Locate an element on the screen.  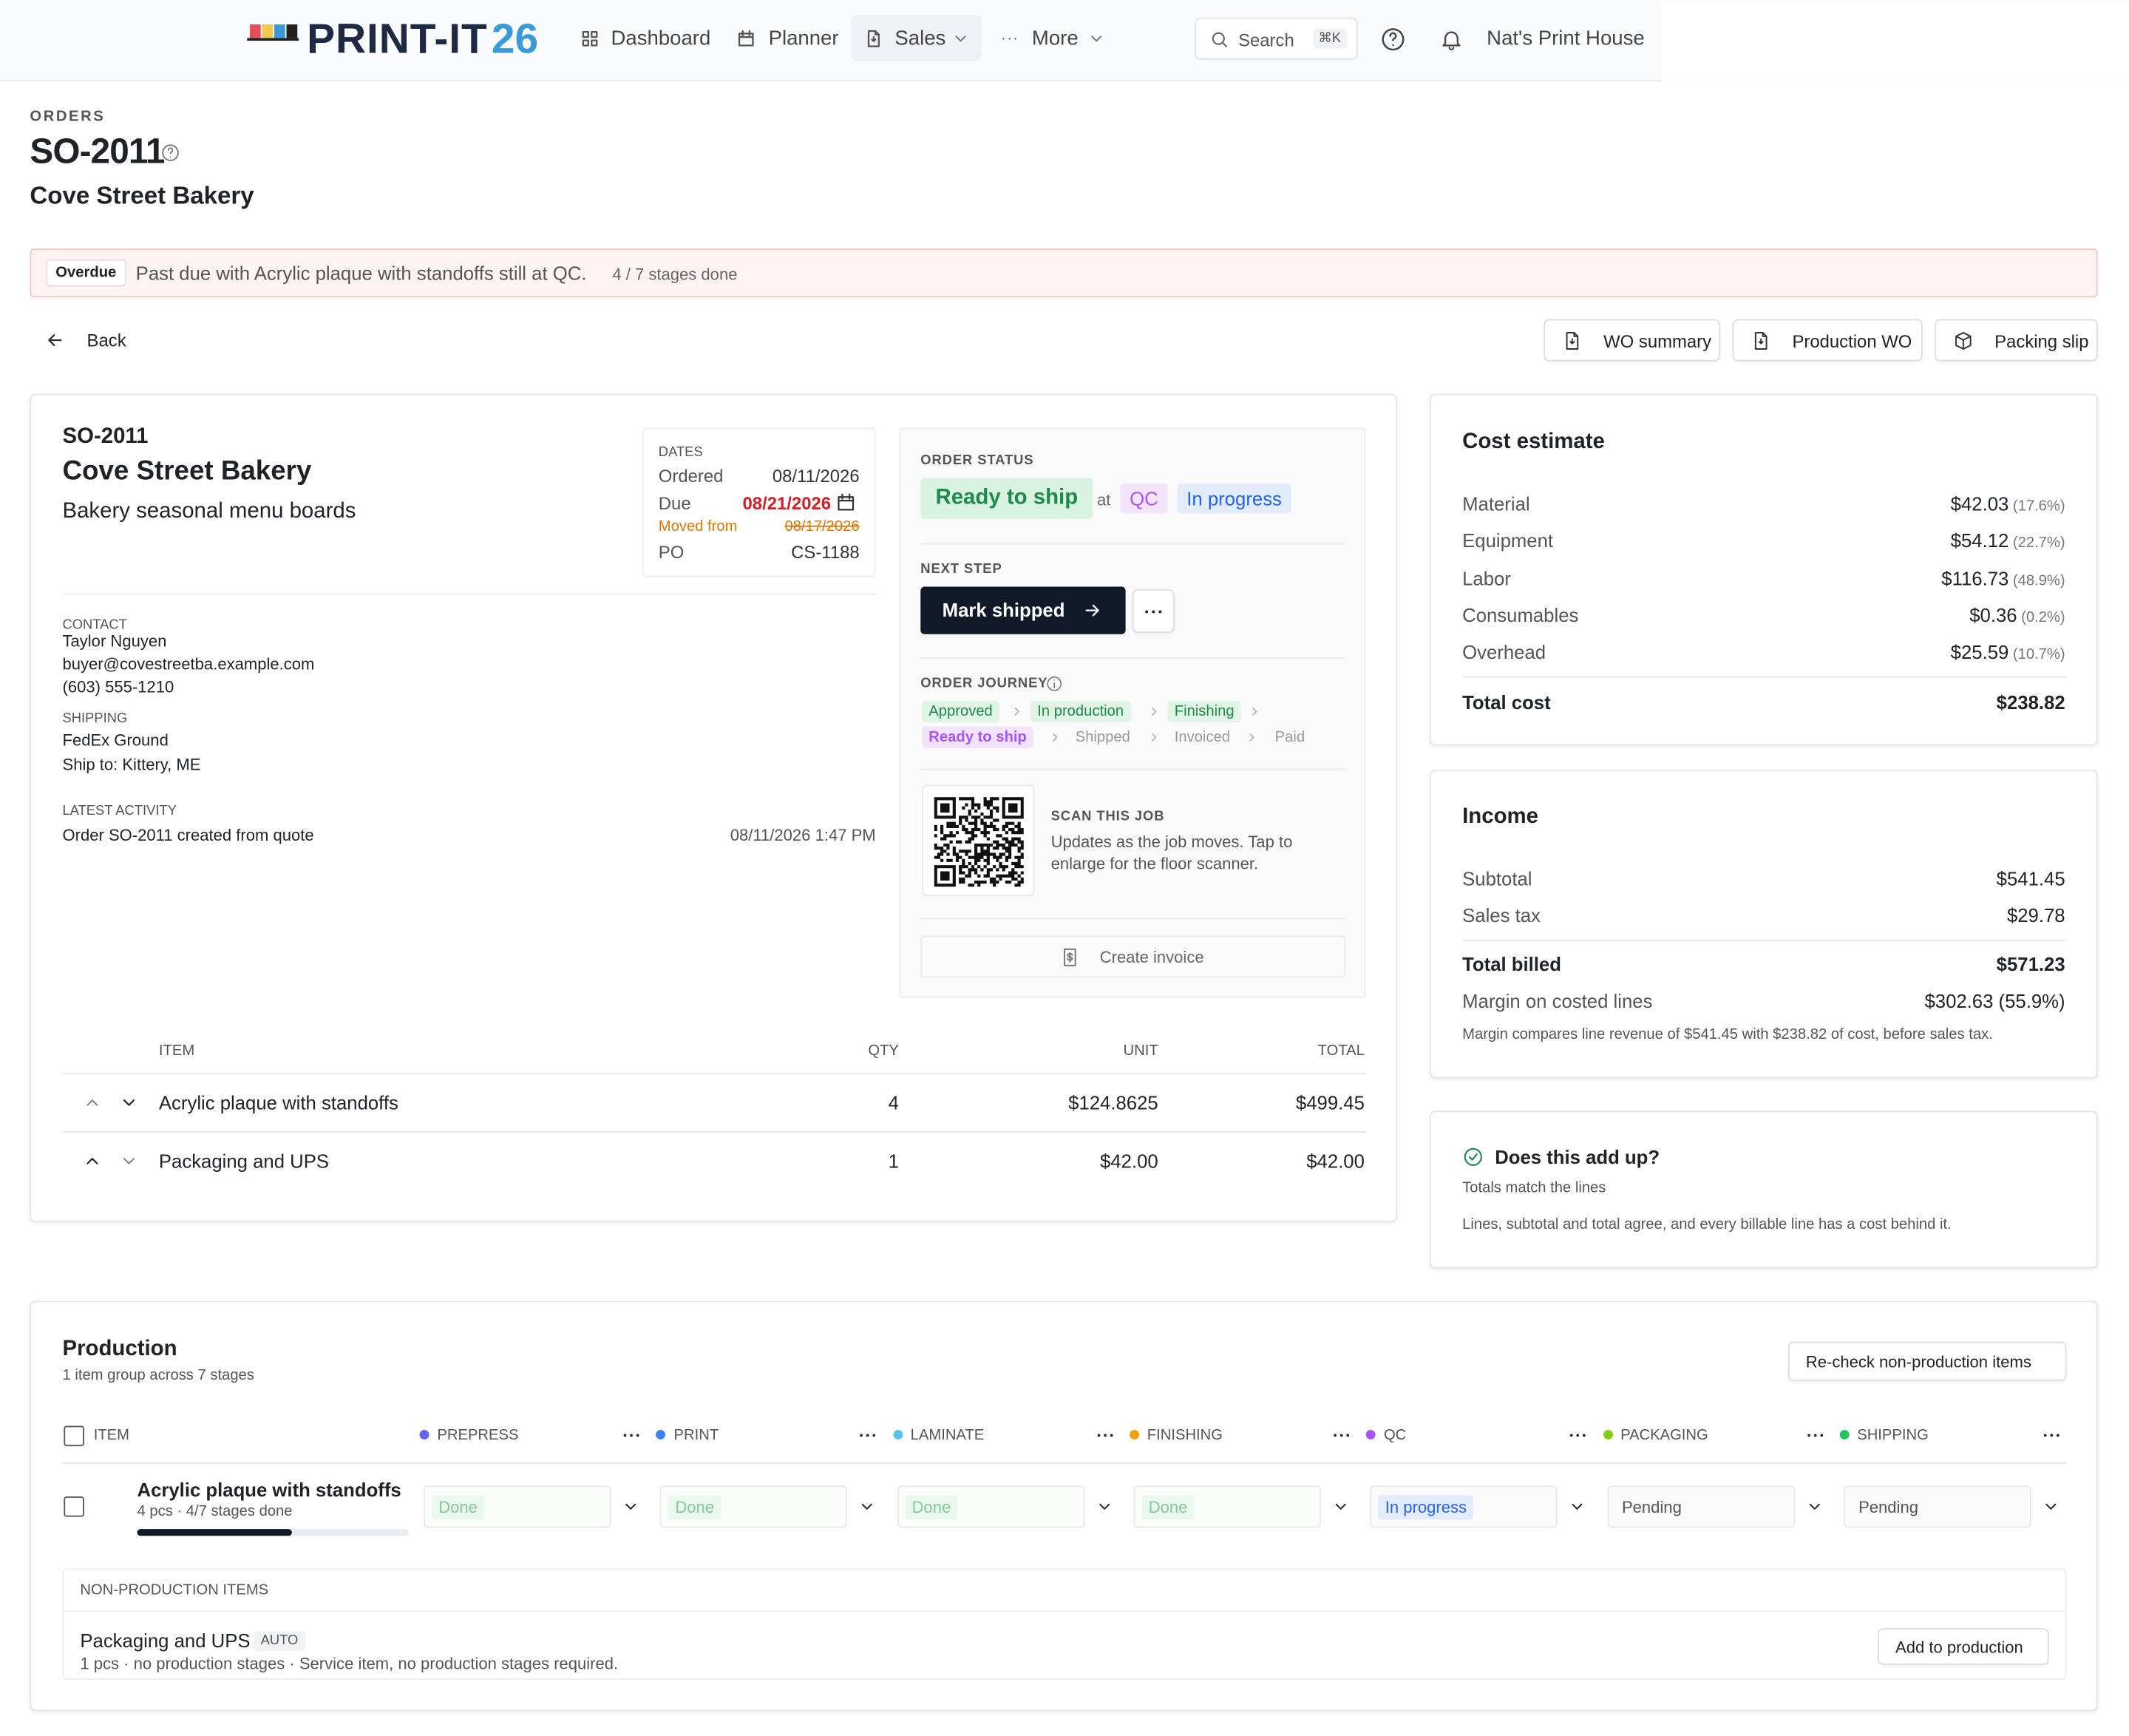
brand-number: 26 is located at coordinates (515, 39).